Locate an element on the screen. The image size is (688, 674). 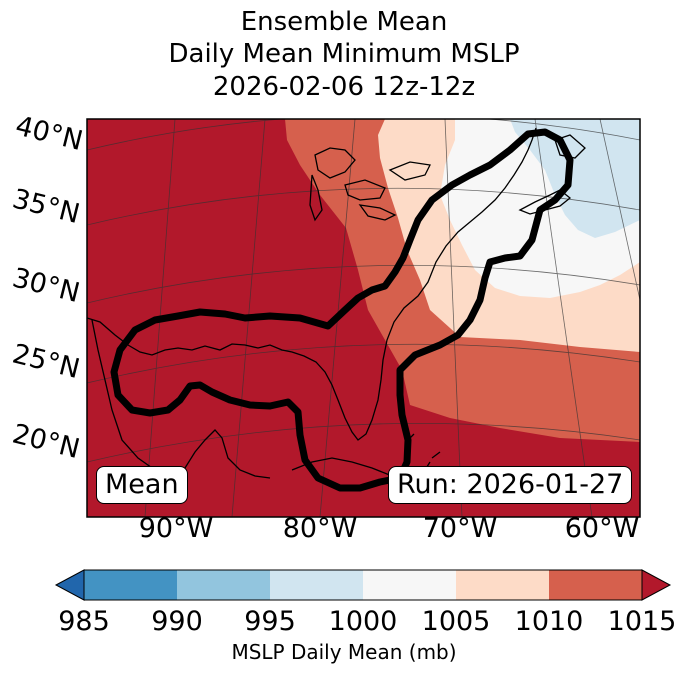
colorbar-tick-995: 995 is located at coordinates (270, 621).